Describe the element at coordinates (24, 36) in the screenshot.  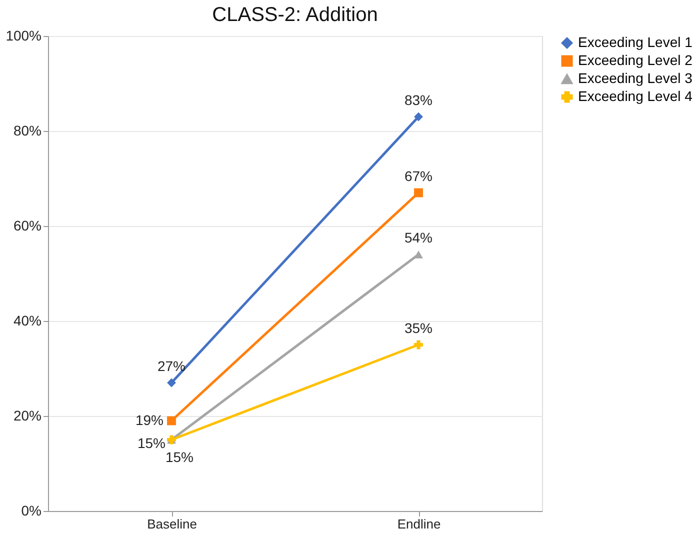
I see `y-tick-label: 100%` at that location.